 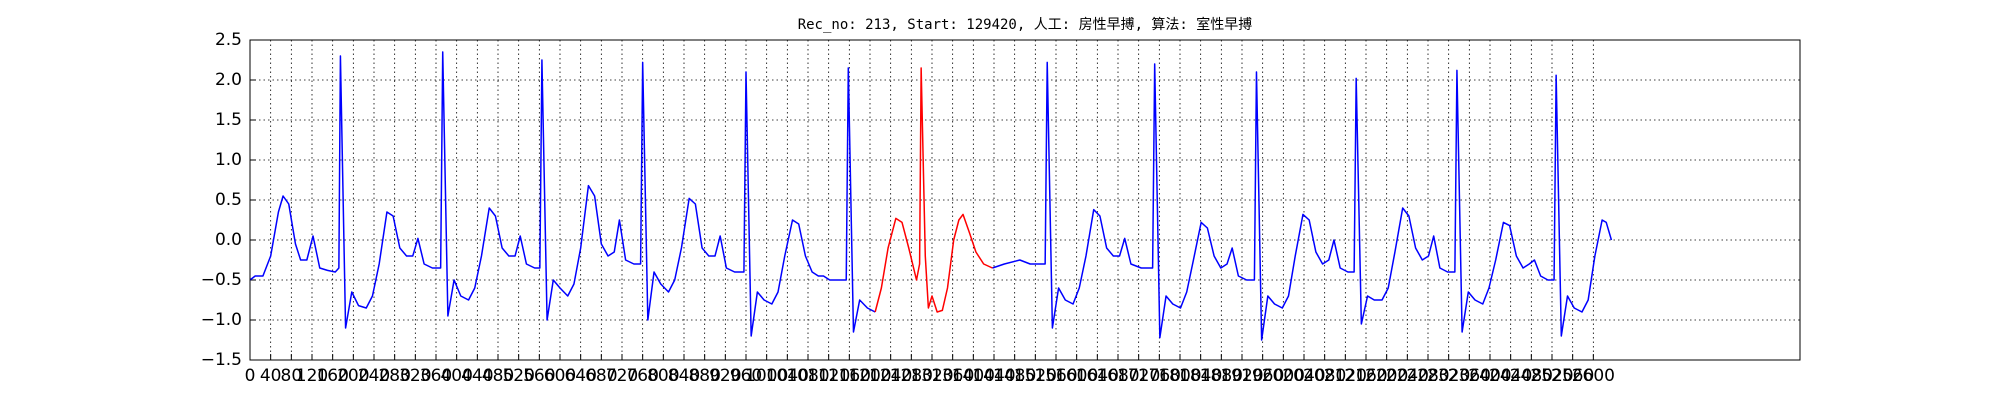 What do you see at coordinates (1489, 376) in the screenshot?
I see `x-tick-label: 2400` at bounding box center [1489, 376].